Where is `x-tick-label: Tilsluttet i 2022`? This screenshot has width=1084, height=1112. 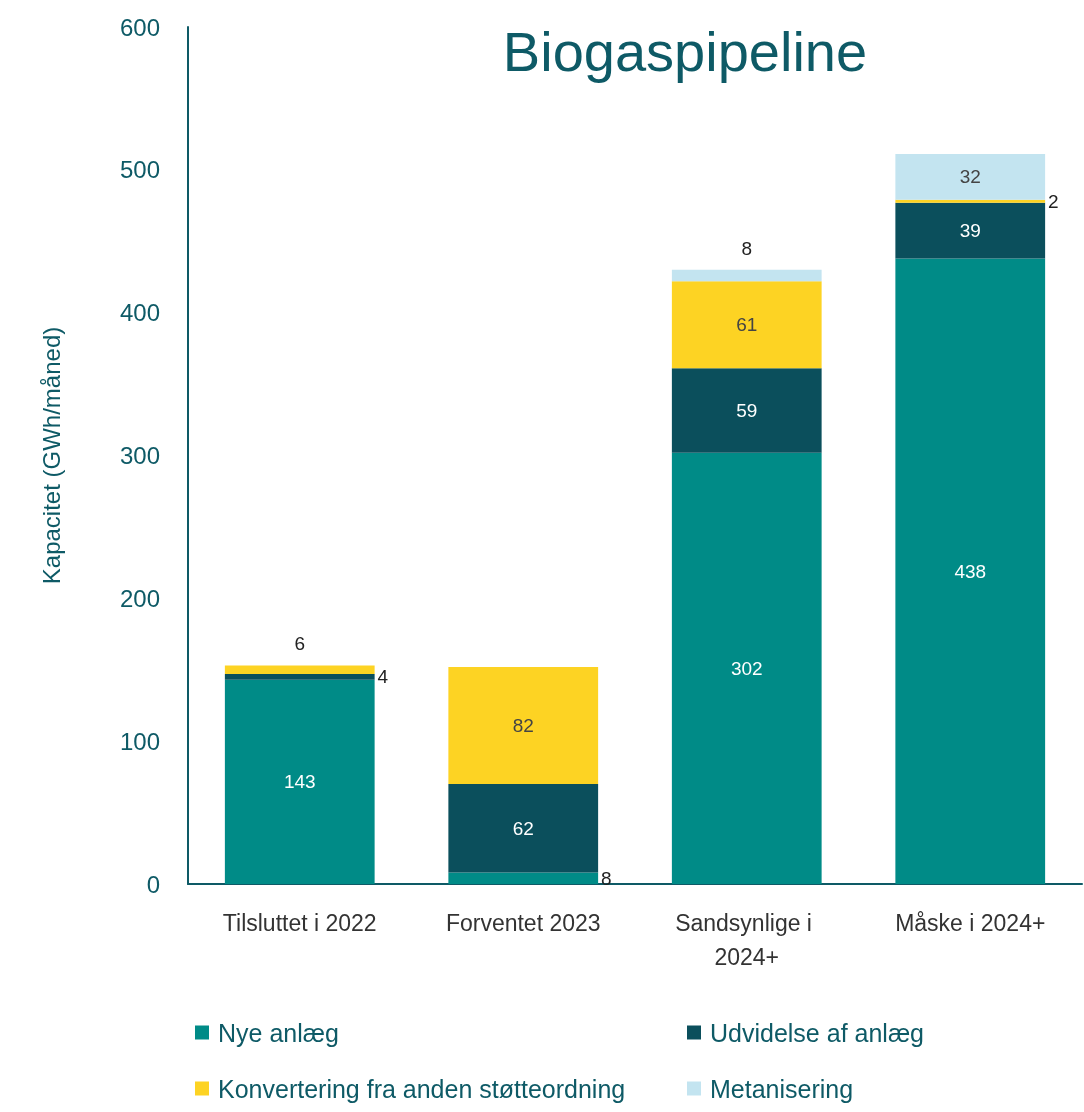
x-tick-label: Tilsluttet i 2022 is located at coordinates (299, 923).